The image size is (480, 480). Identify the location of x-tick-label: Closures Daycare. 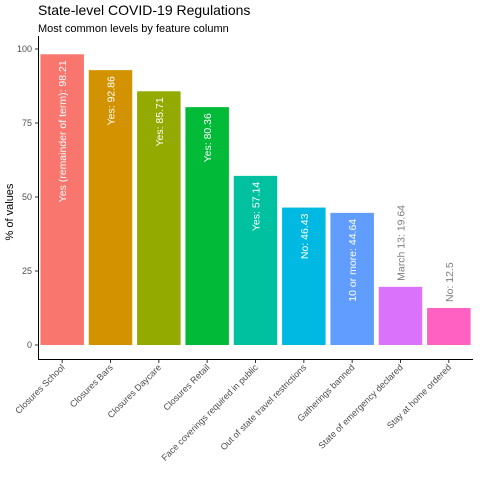
(135, 391).